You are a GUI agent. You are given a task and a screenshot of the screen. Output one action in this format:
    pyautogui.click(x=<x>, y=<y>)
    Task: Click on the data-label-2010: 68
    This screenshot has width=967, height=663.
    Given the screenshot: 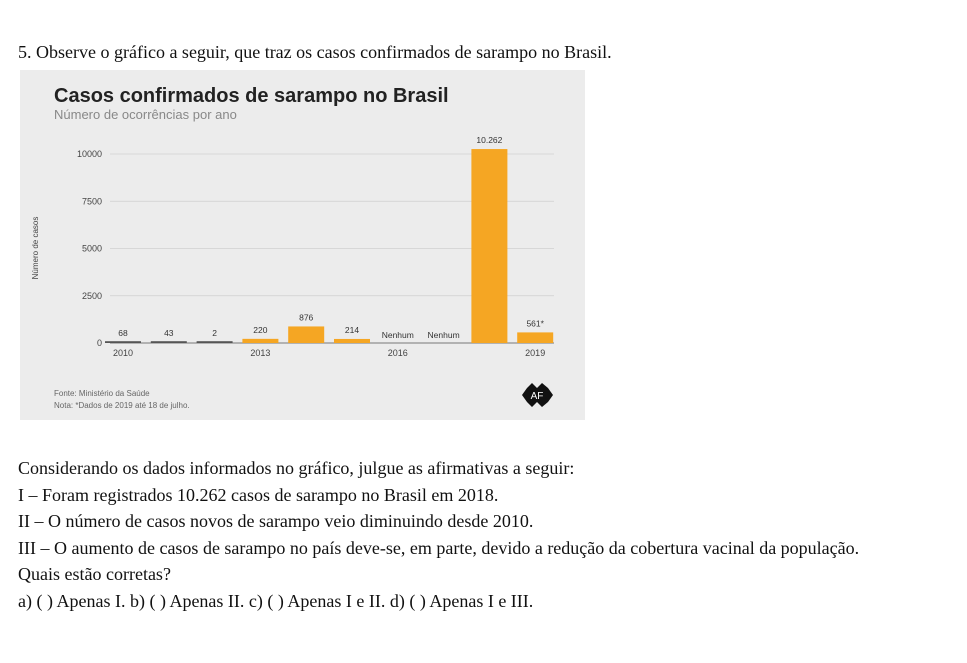 What is the action you would take?
    pyautogui.click(x=123, y=333)
    